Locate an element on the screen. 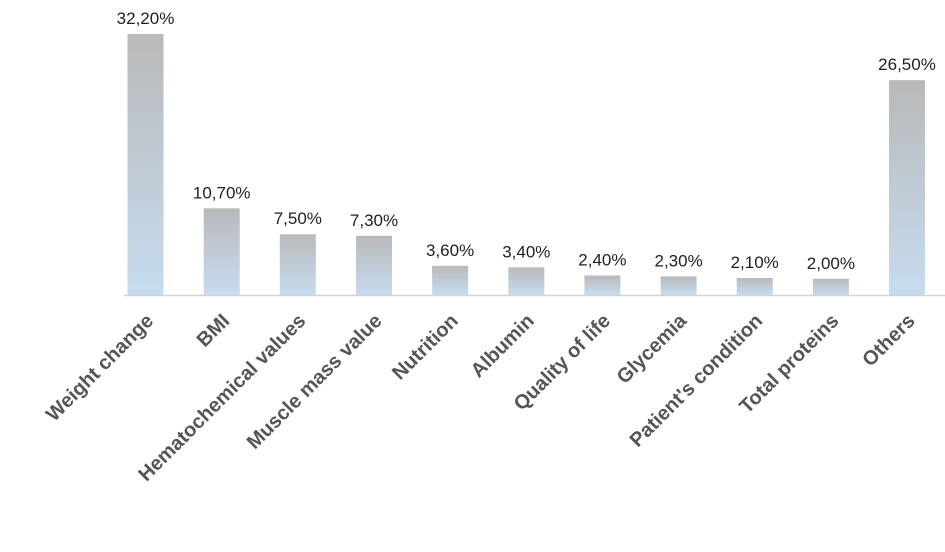 The width and height of the screenshot is (945, 552). data-label: 2,40% is located at coordinates (602, 260).